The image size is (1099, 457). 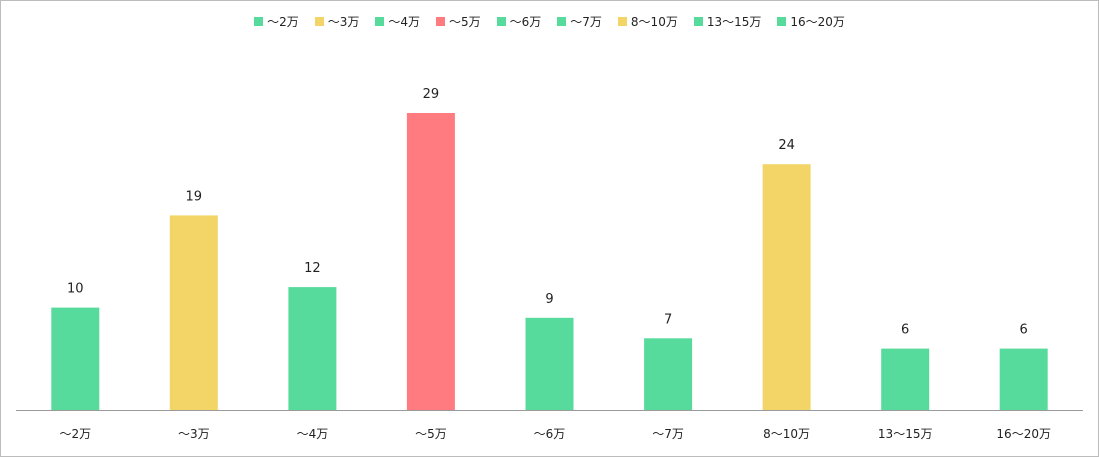 I want to click on legend-label: ～2万, so click(x=283, y=22).